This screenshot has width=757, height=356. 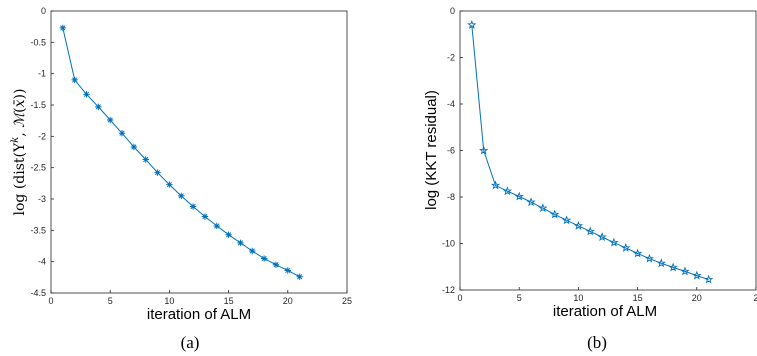 What do you see at coordinates (451, 151) in the screenshot?
I see `chart-b-y-tick-label: -6` at bounding box center [451, 151].